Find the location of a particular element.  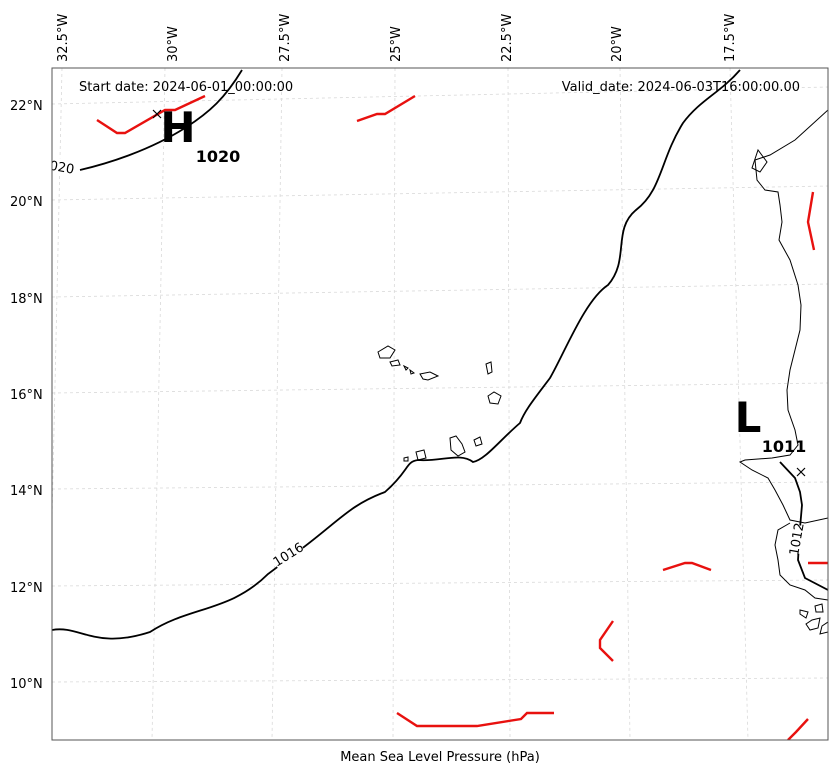

lon-tick-17-5w: 17.5°W is located at coordinates (730, 38).